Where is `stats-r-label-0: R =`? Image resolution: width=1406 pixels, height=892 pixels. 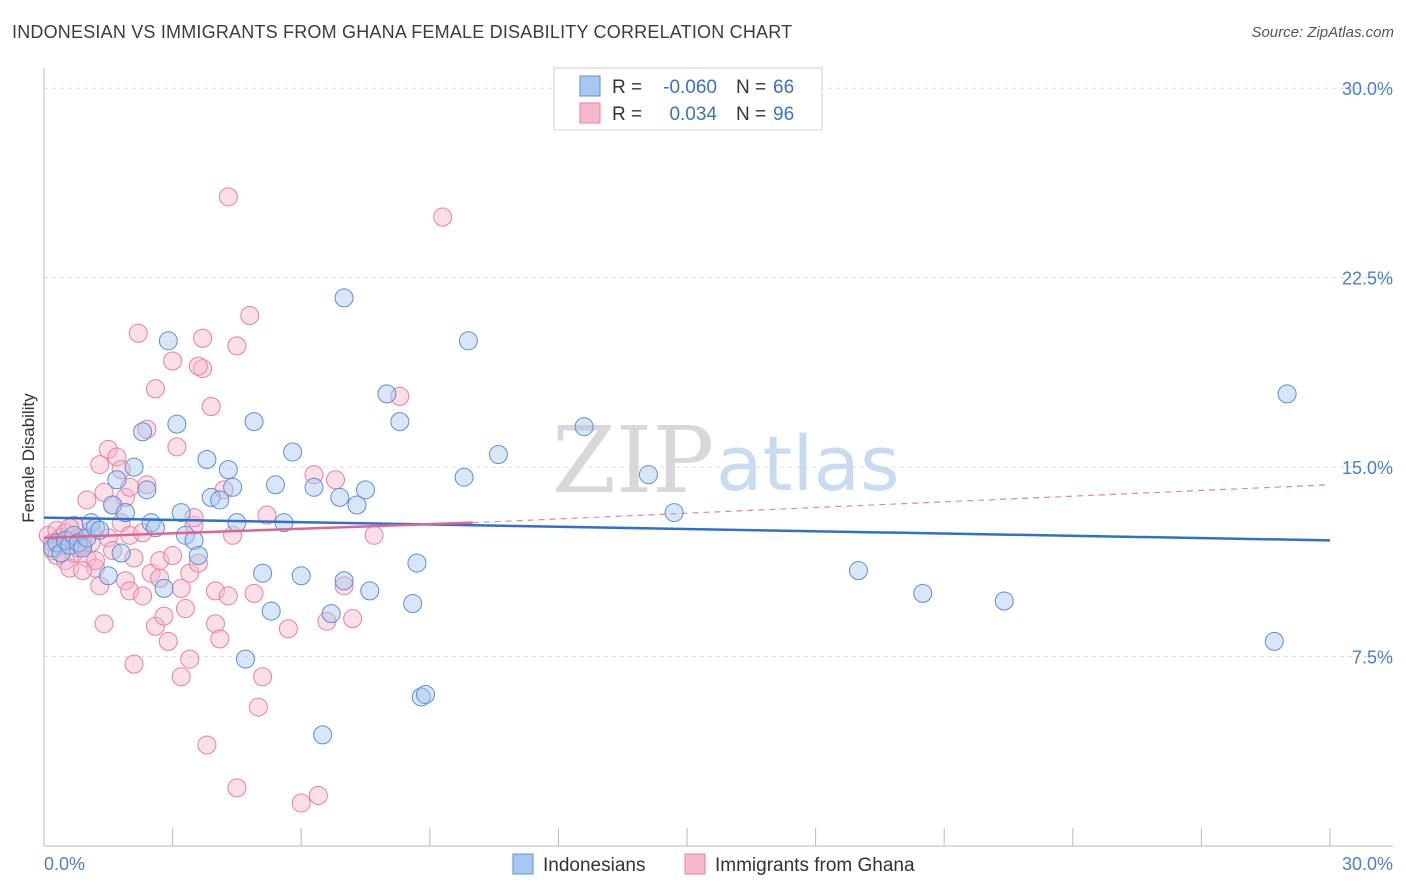 stats-r-label-0: R = is located at coordinates (627, 87).